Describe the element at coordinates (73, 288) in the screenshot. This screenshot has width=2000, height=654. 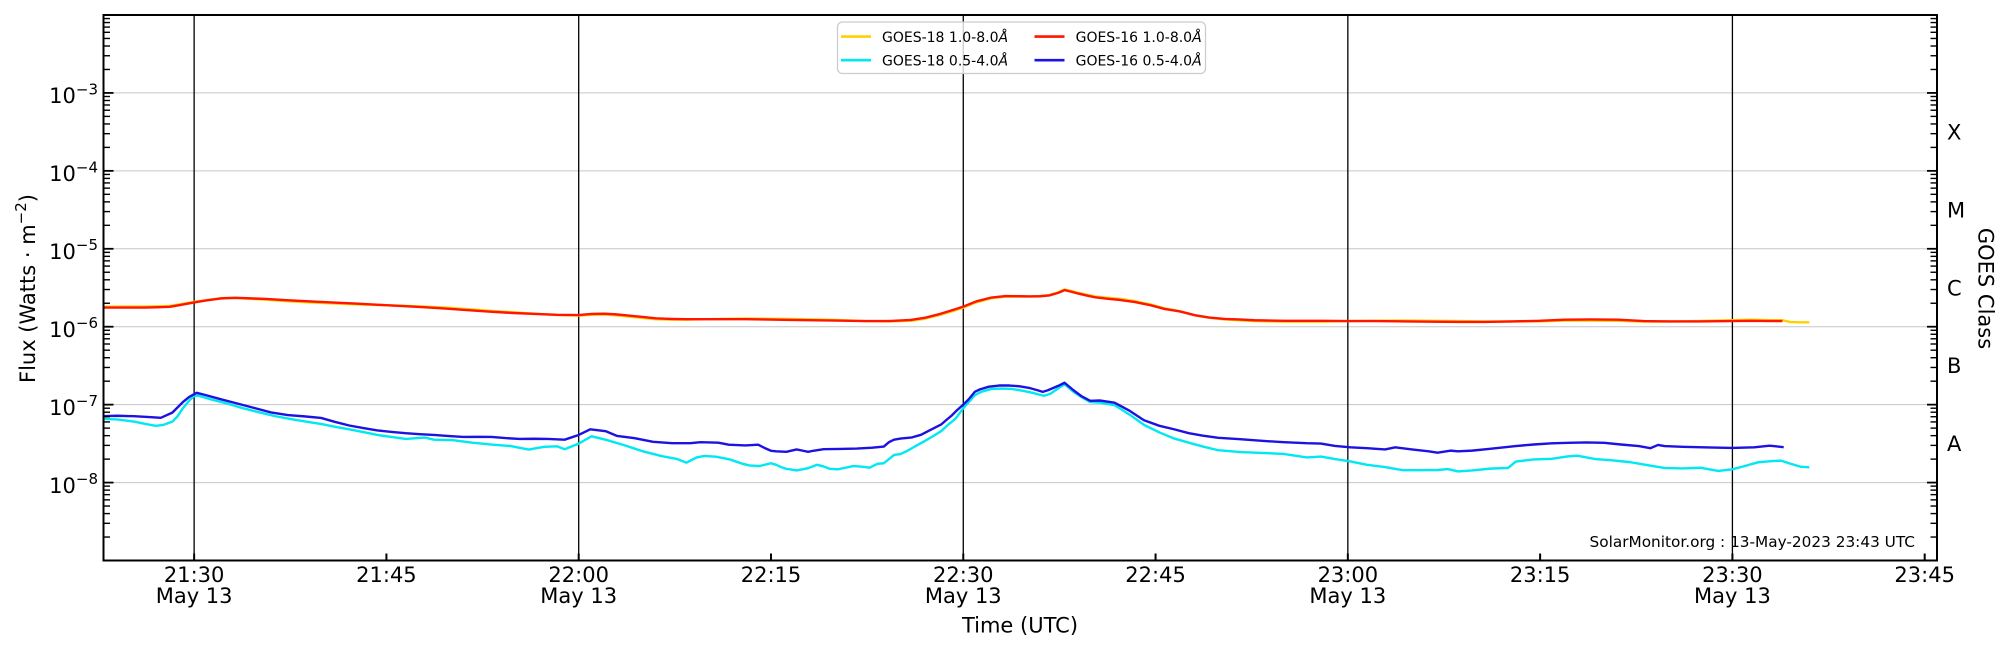
I see `y-tick-labels: 10⁻³ 10⁻⁴ 10⁻⁵ 10⁻⁶ 10⁻⁷ 10⁻⁸` at that location.